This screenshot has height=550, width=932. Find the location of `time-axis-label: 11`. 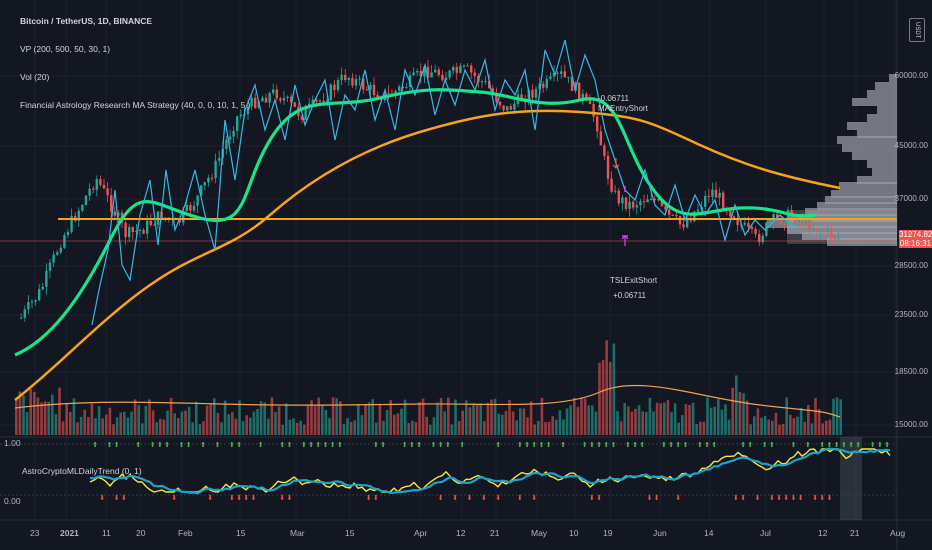

time-axis-label: 11 is located at coordinates (106, 533).